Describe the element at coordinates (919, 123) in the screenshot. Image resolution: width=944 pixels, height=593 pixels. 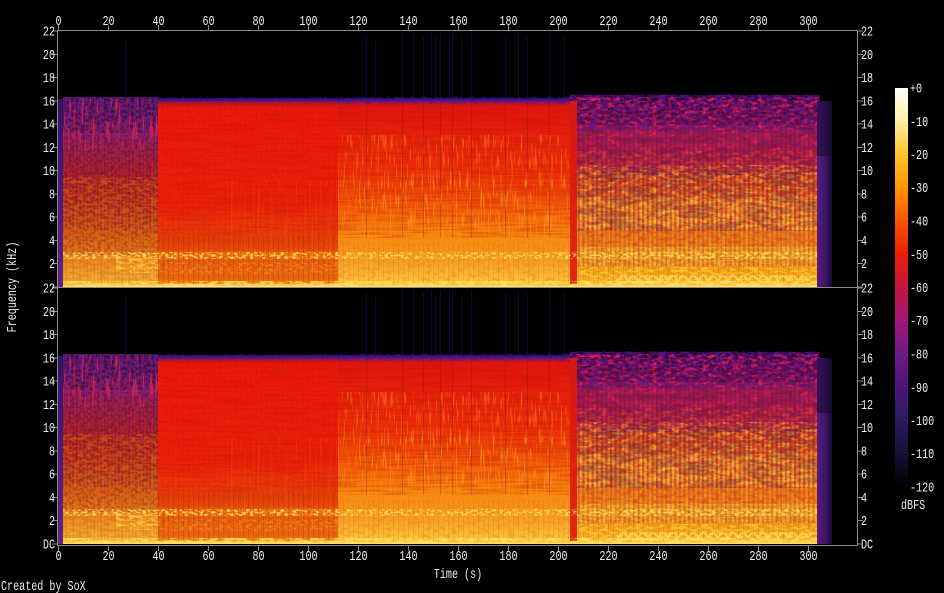
I see `svg-text: -10` at that location.